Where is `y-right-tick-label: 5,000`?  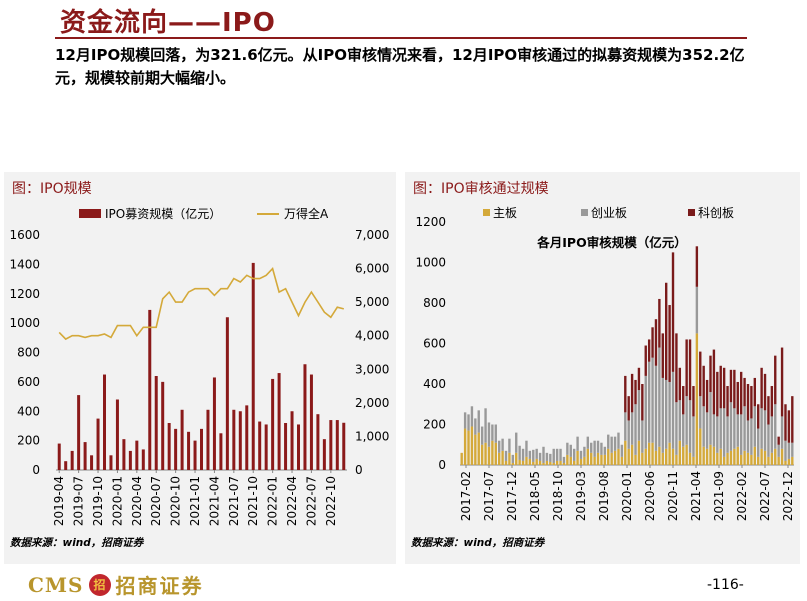
y-right-tick-label: 5,000 is located at coordinates (372, 302).